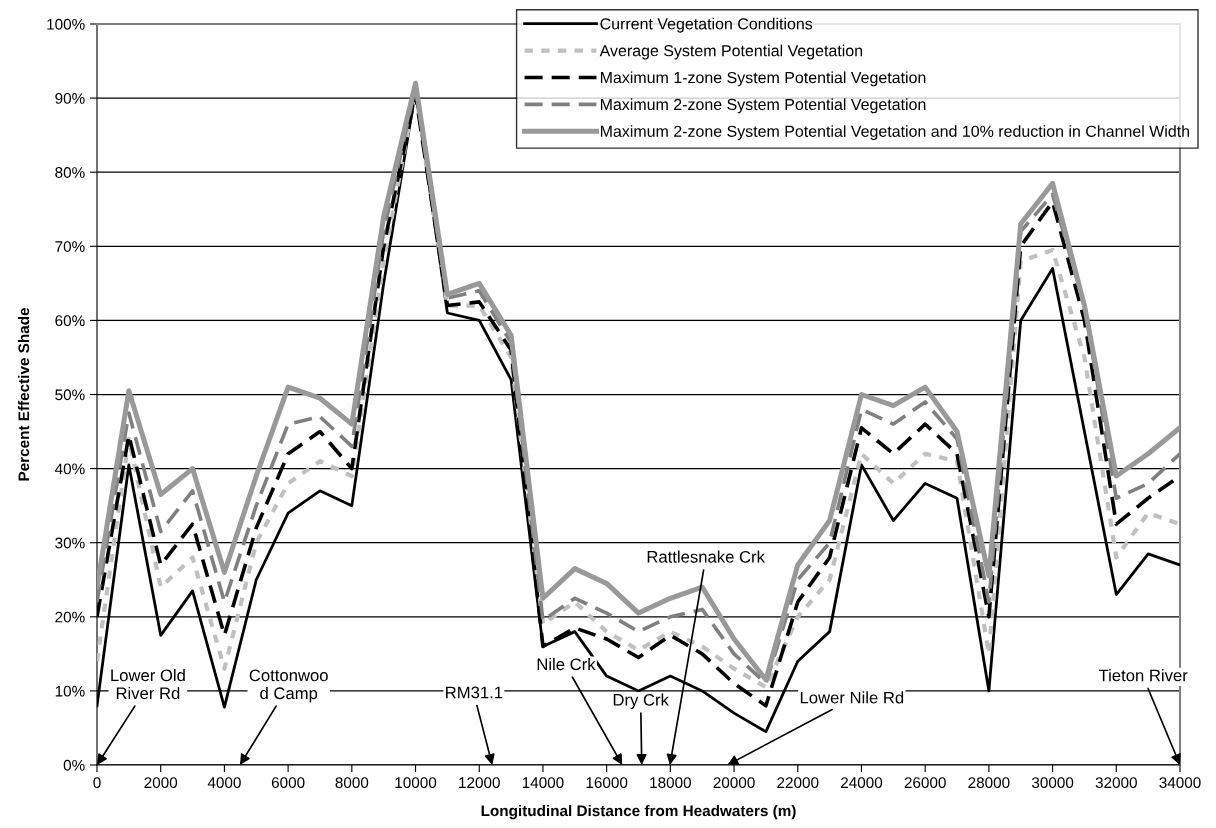 This screenshot has width=1216, height=828. What do you see at coordinates (148, 684) in the screenshot?
I see `annotation: Lower Old River Rd` at bounding box center [148, 684].